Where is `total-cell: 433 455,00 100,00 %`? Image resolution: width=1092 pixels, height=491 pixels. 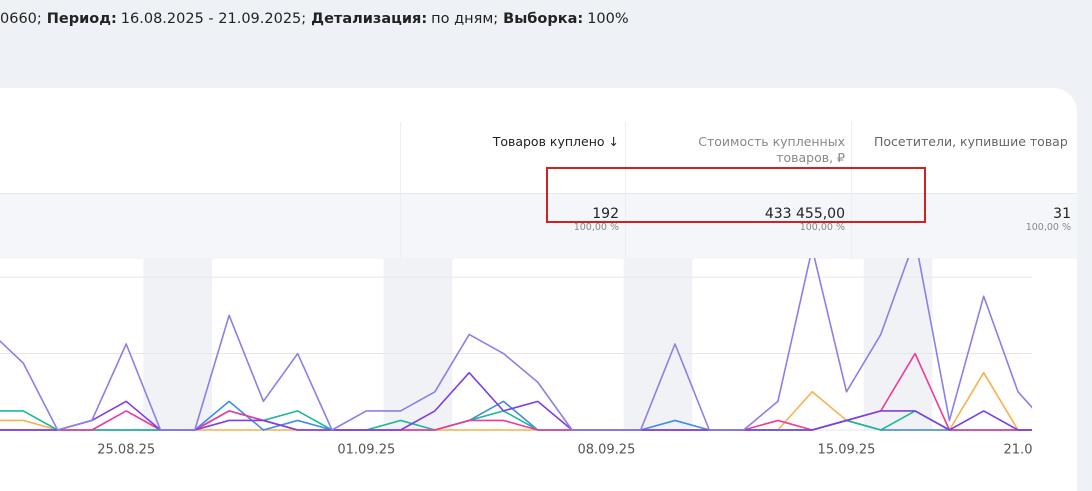 total-cell: 433 455,00 100,00 % is located at coordinates (738, 226).